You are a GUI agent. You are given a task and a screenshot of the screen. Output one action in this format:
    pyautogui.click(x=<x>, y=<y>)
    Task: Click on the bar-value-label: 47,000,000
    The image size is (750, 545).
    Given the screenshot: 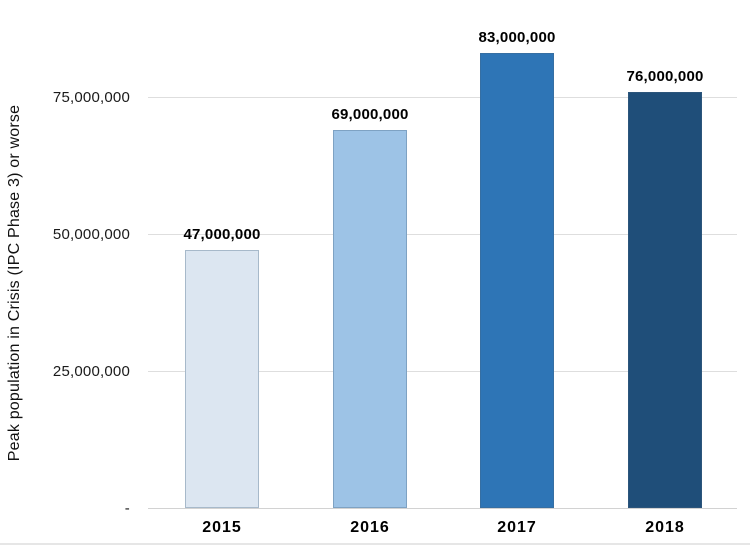 What is the action you would take?
    pyautogui.click(x=222, y=234)
    